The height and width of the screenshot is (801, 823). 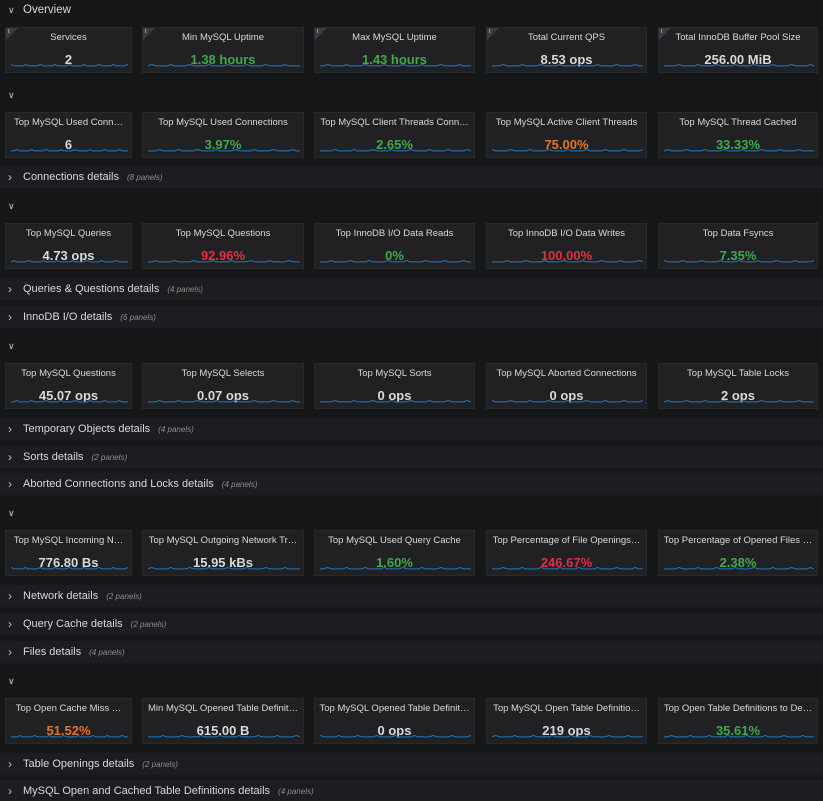 What do you see at coordinates (566, 144) in the screenshot?
I see `stat-value: 75.00%` at bounding box center [566, 144].